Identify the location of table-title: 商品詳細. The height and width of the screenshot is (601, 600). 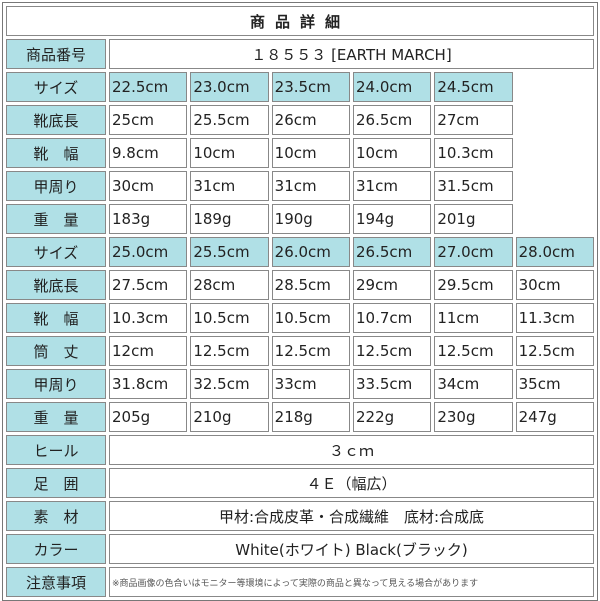
(300, 21).